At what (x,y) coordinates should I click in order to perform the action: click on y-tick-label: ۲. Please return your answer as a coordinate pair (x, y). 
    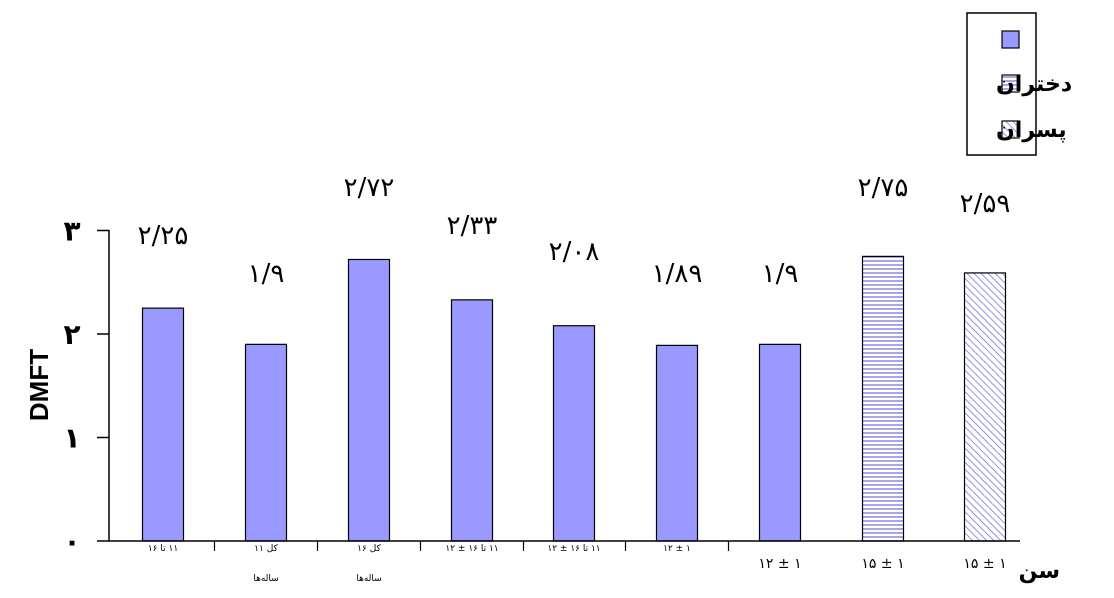
    Looking at the image, I should click on (71, 334).